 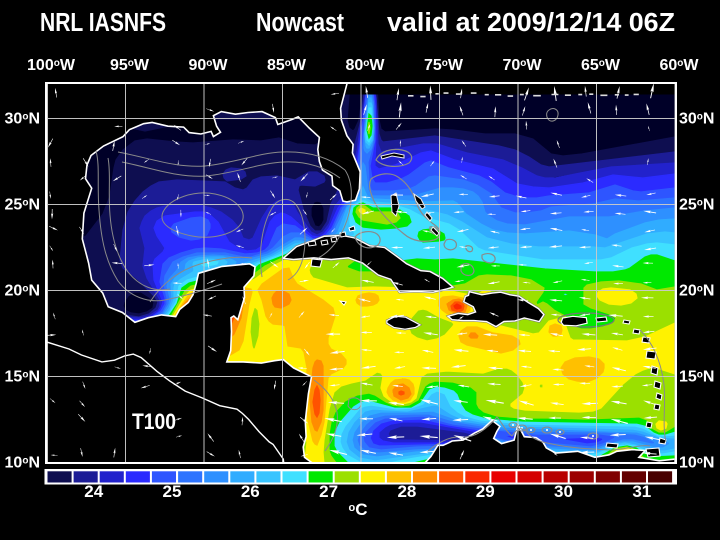 I want to click on svg-text: T100, so click(x=154, y=421).